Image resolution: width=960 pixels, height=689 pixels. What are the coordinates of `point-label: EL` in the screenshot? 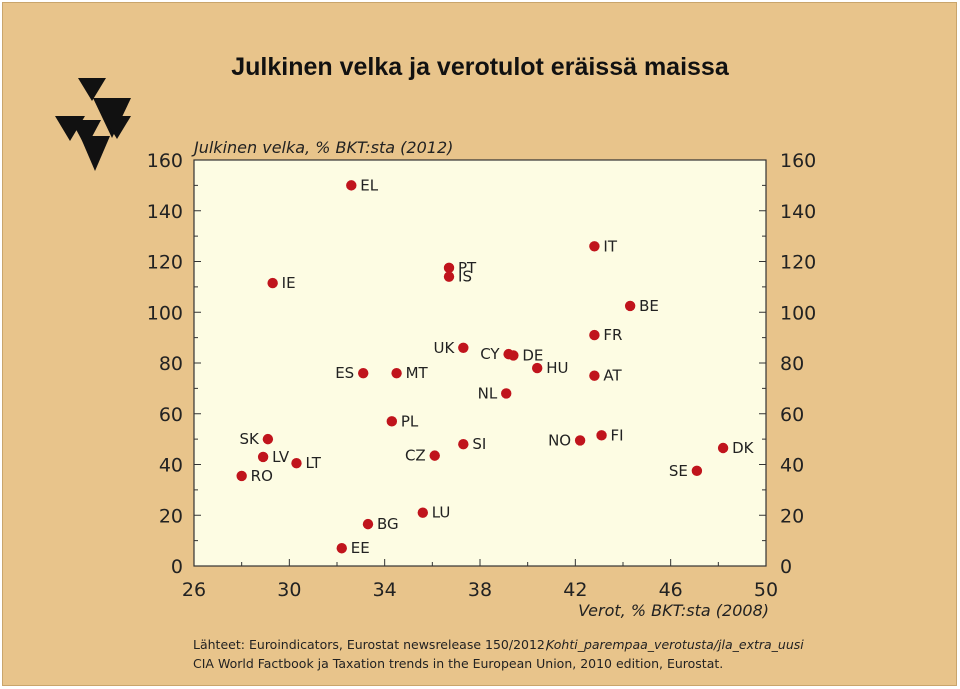 It's located at (369, 185).